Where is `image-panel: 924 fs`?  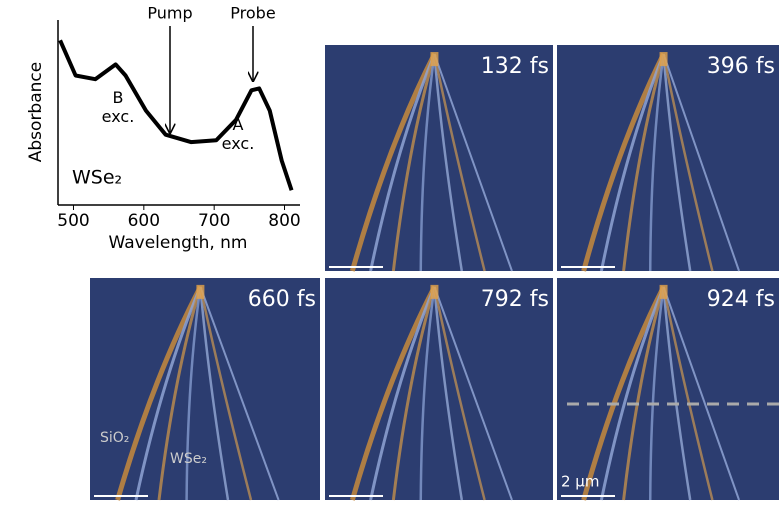
image-panel: 924 fs is located at coordinates (668, 389).